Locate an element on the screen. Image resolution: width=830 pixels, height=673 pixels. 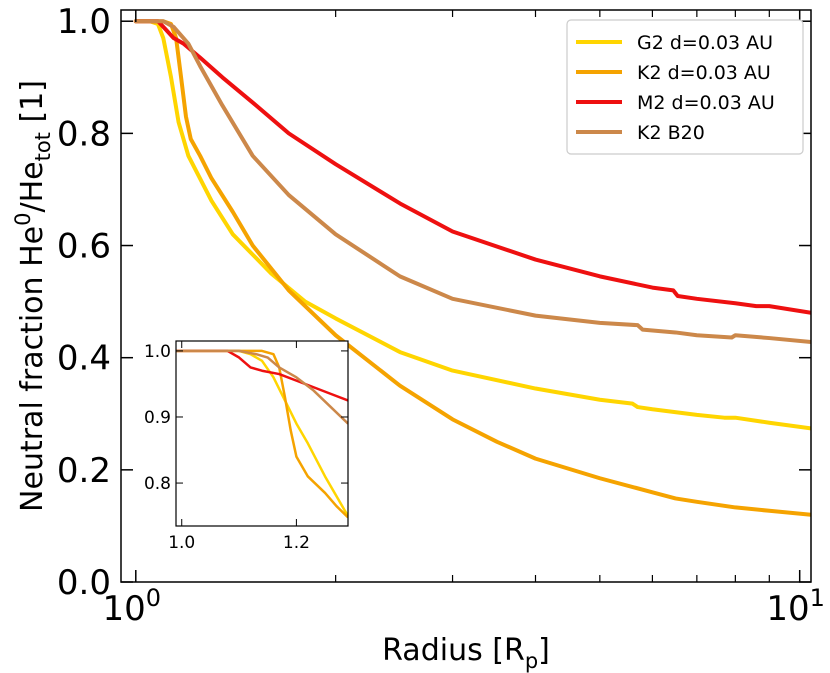
legend-entry-label: K2 d=0.03 AU is located at coordinates (704, 73).